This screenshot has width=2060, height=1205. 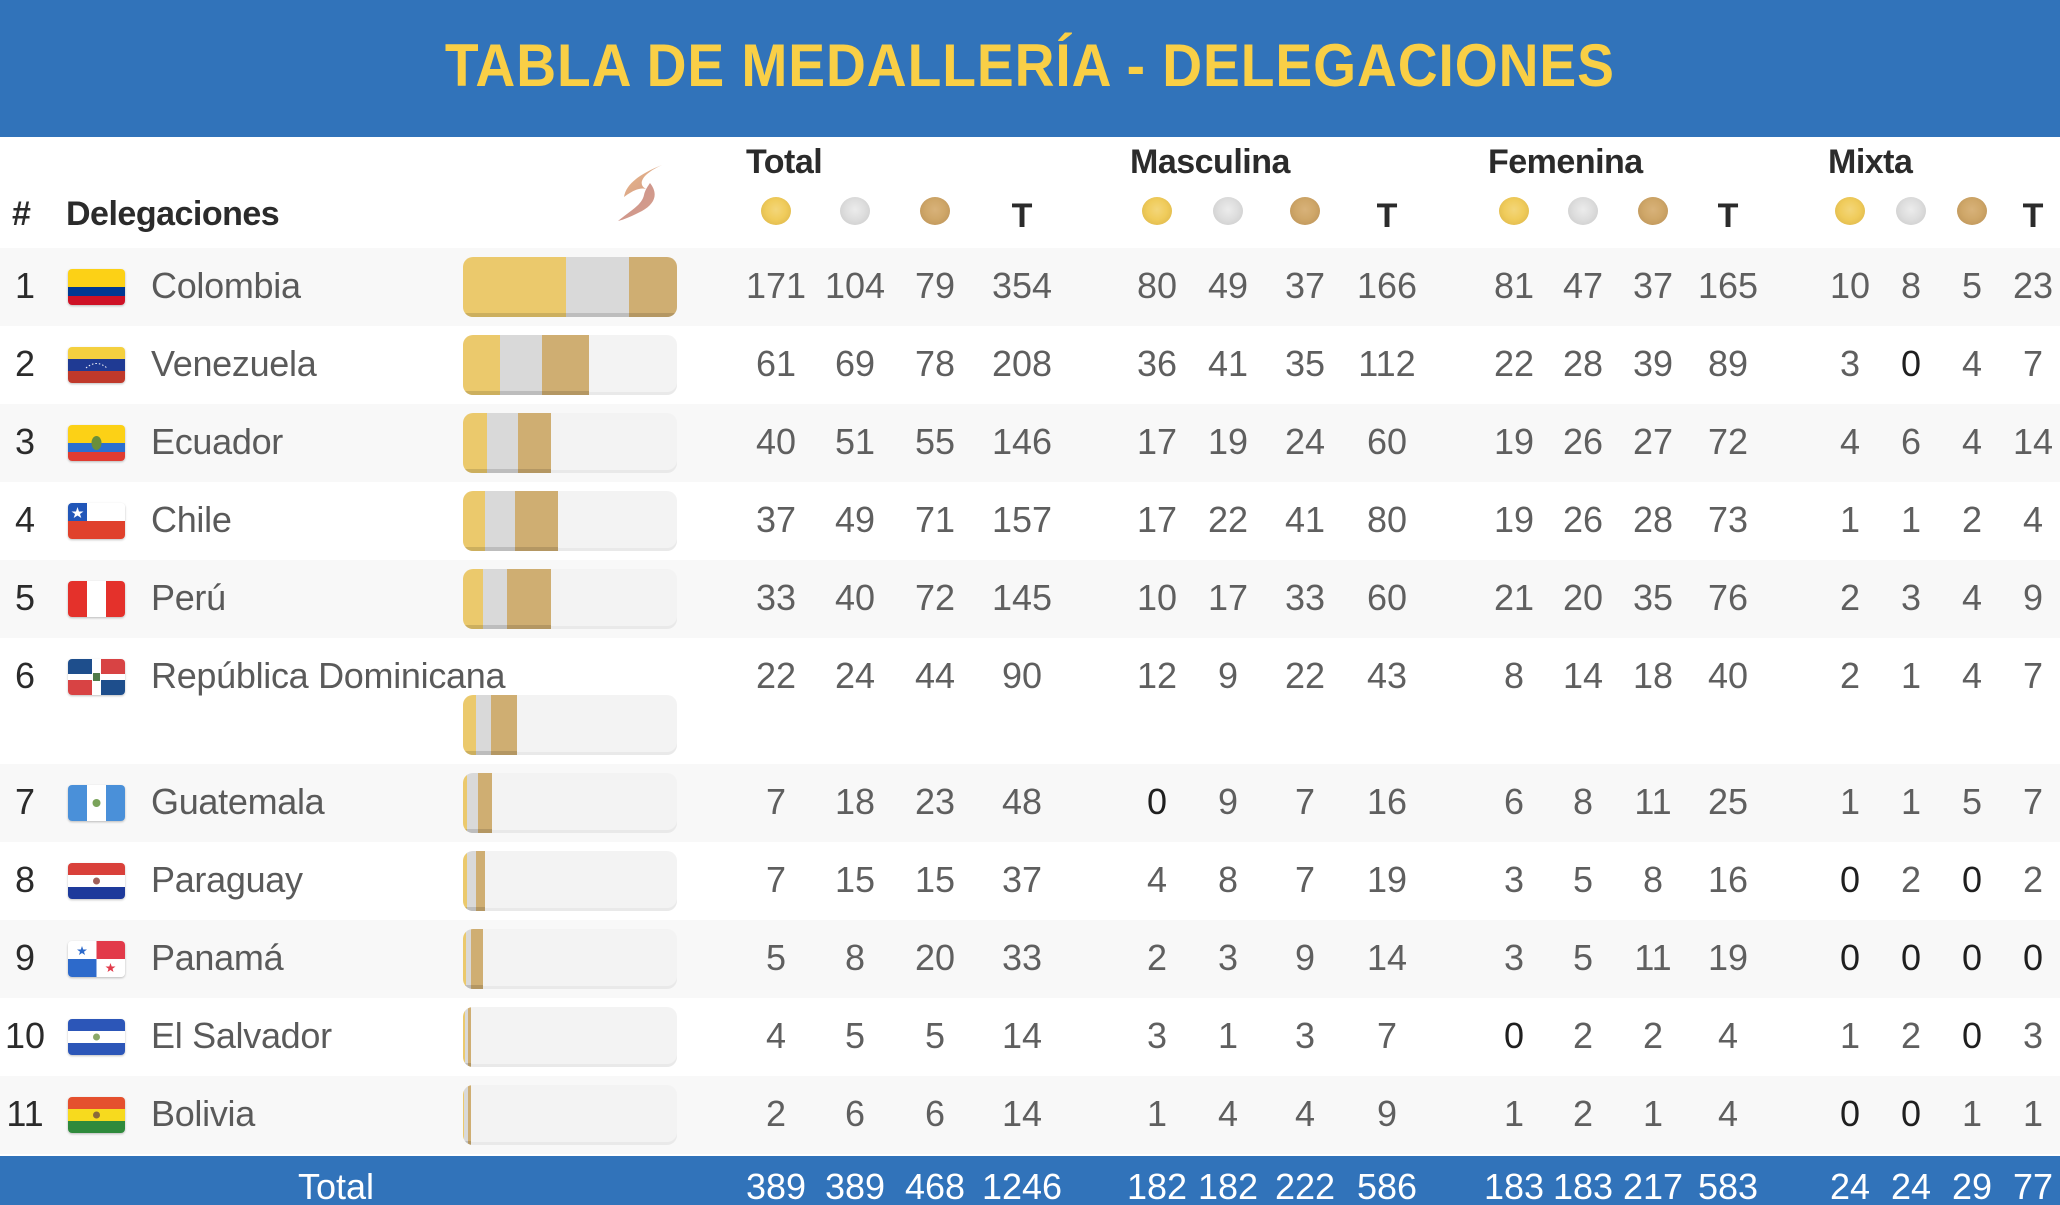 I want to click on table-row: 9 Panamá 5 8 20 33 2 3 9 14 3 5 11 19 0 0 0 0, so click(x=1030, y=959).